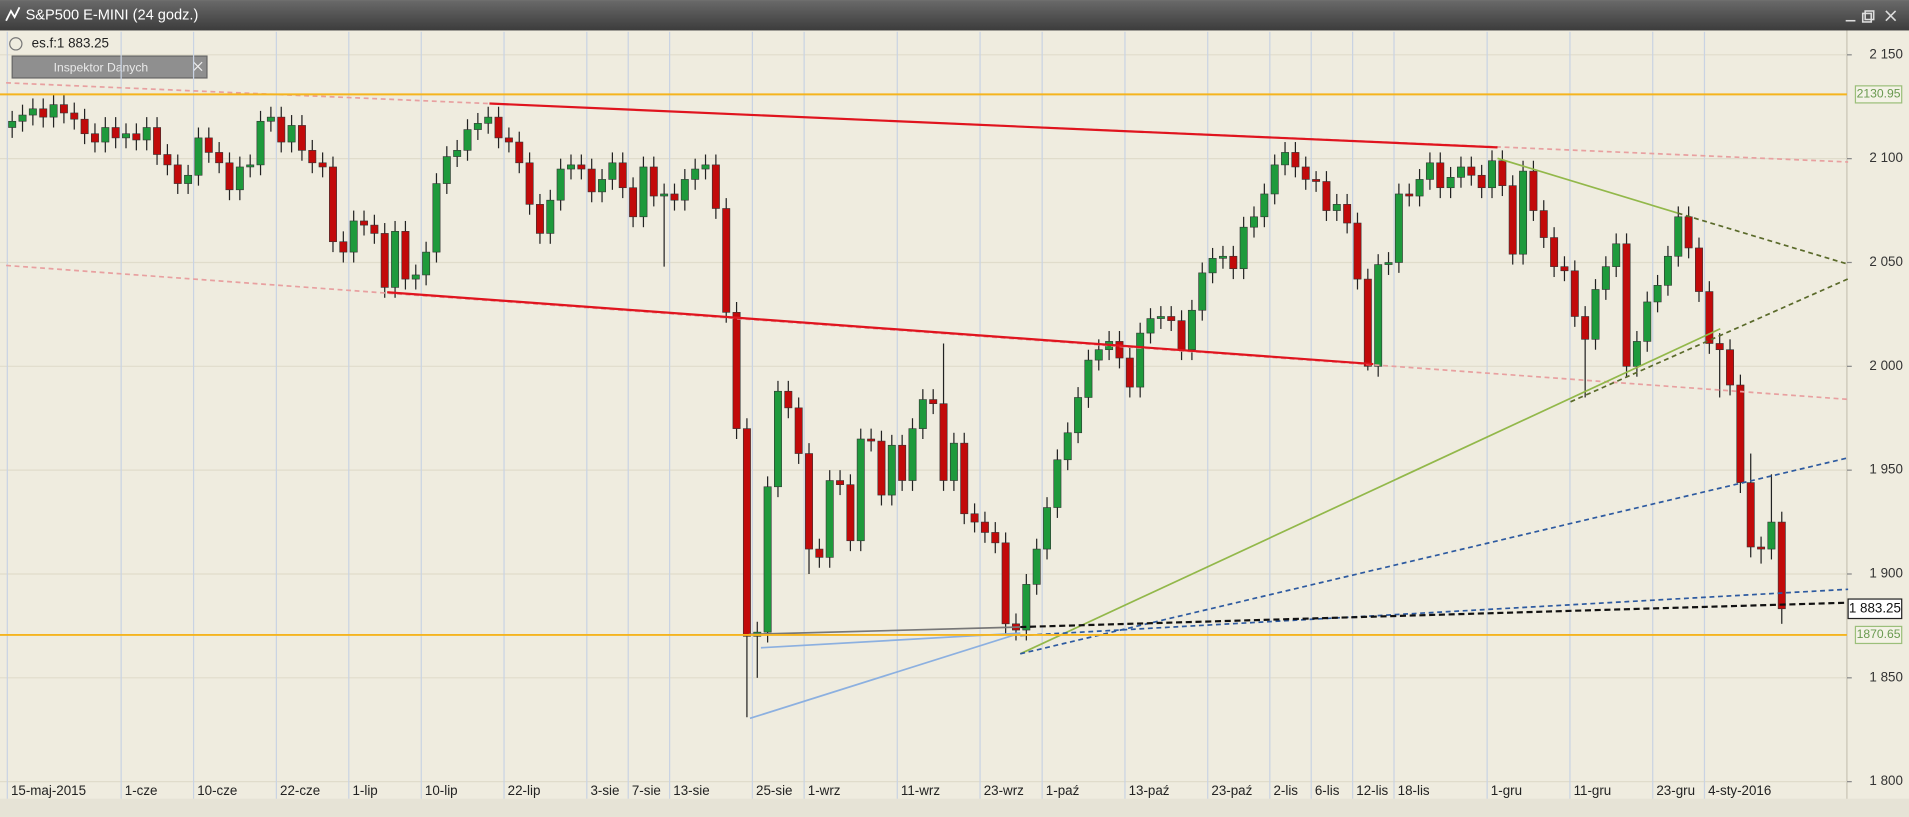 Image resolution: width=1909 pixels, height=817 pixels. I want to click on close-button, so click(1891, 16).